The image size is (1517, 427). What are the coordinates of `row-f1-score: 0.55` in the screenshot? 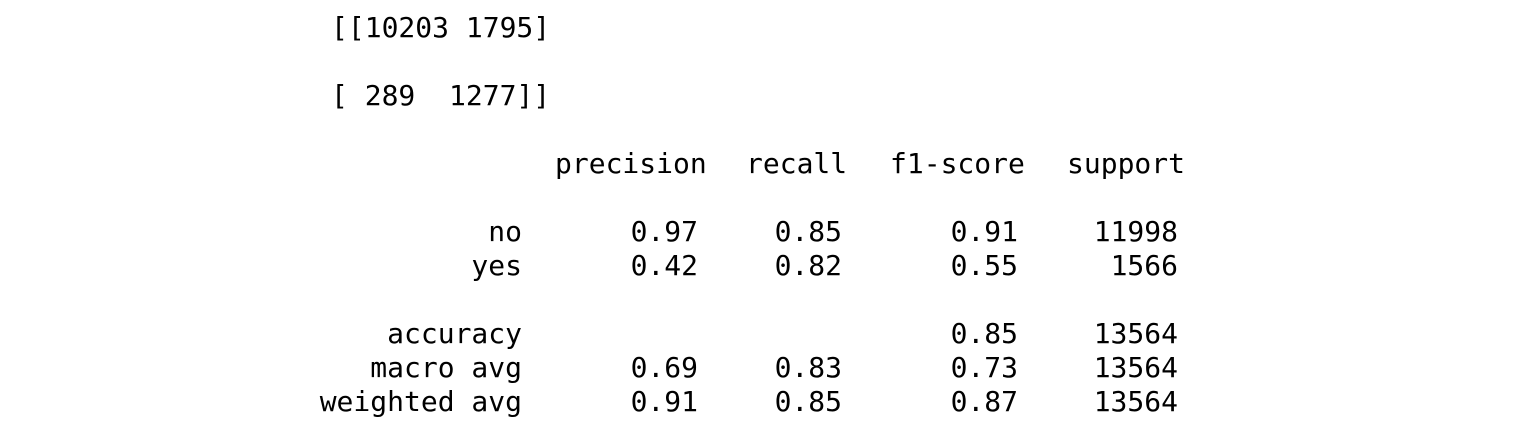 It's located at (984, 265).